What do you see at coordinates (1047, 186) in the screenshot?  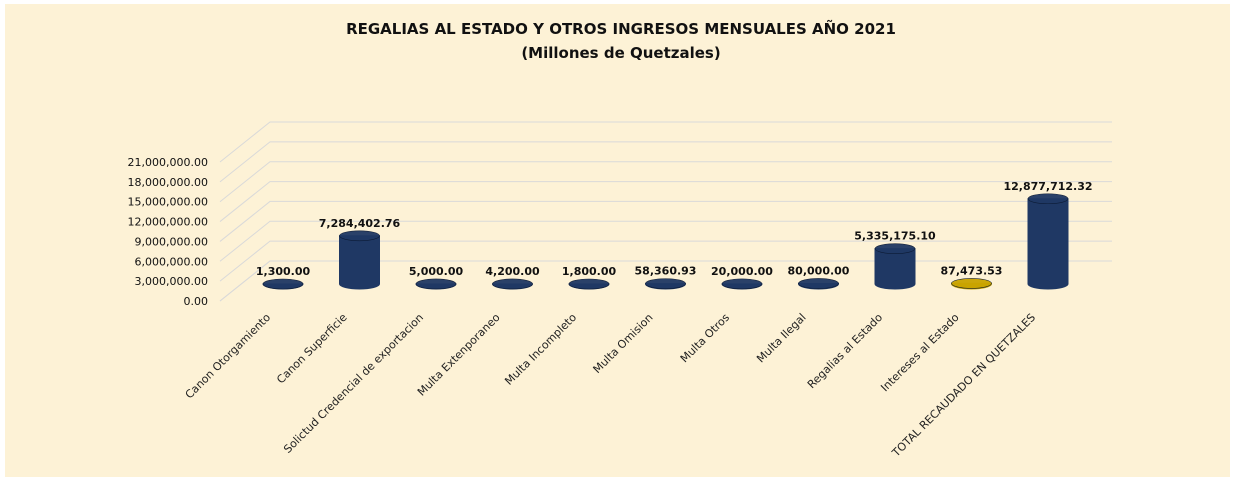 I see `value-label: 12,877,712.32` at bounding box center [1047, 186].